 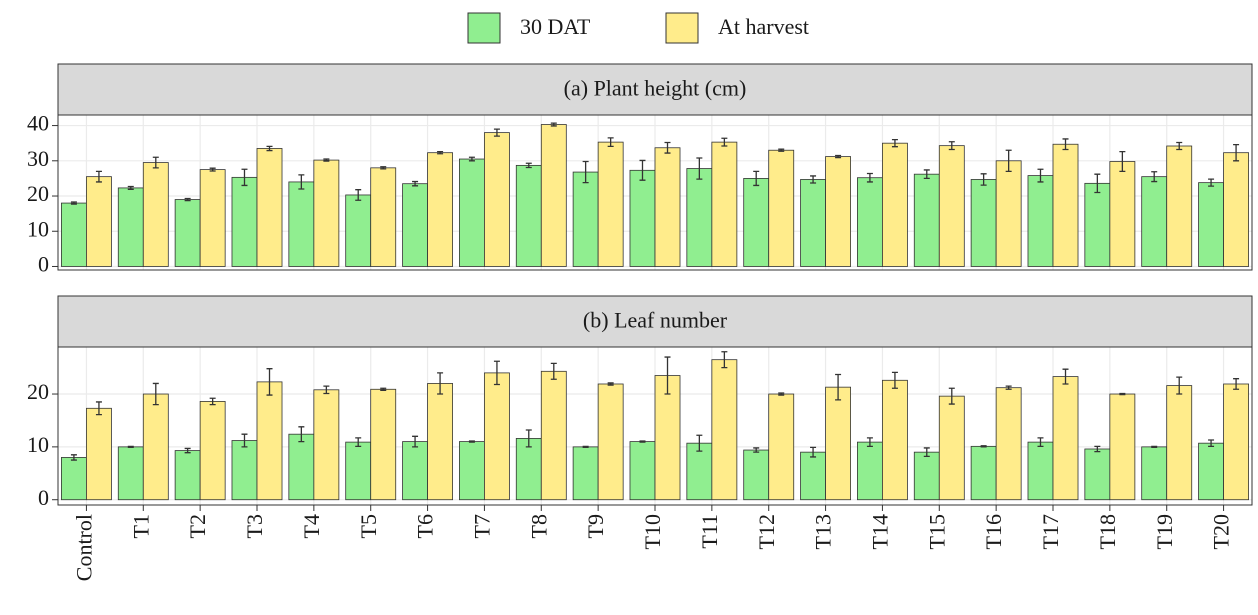 I want to click on strip, so click(x=655, y=89).